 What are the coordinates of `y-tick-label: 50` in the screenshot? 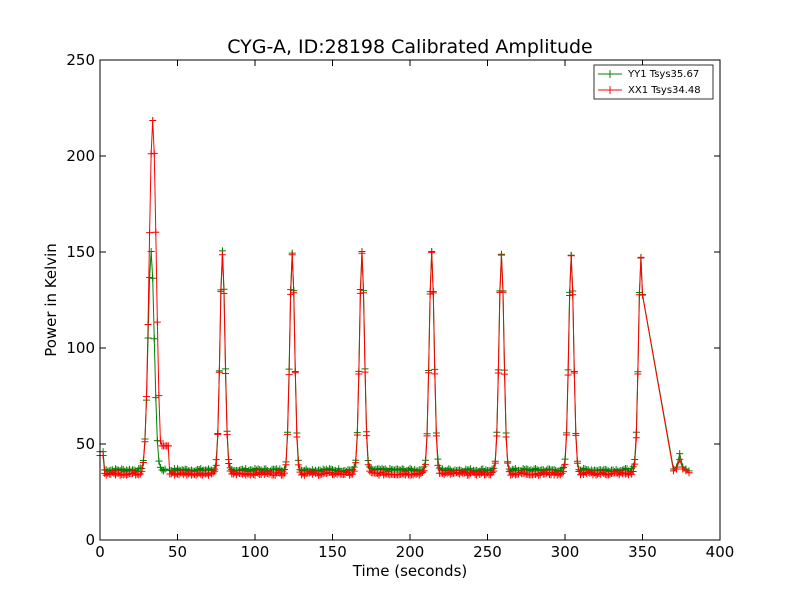 It's located at (85, 444).